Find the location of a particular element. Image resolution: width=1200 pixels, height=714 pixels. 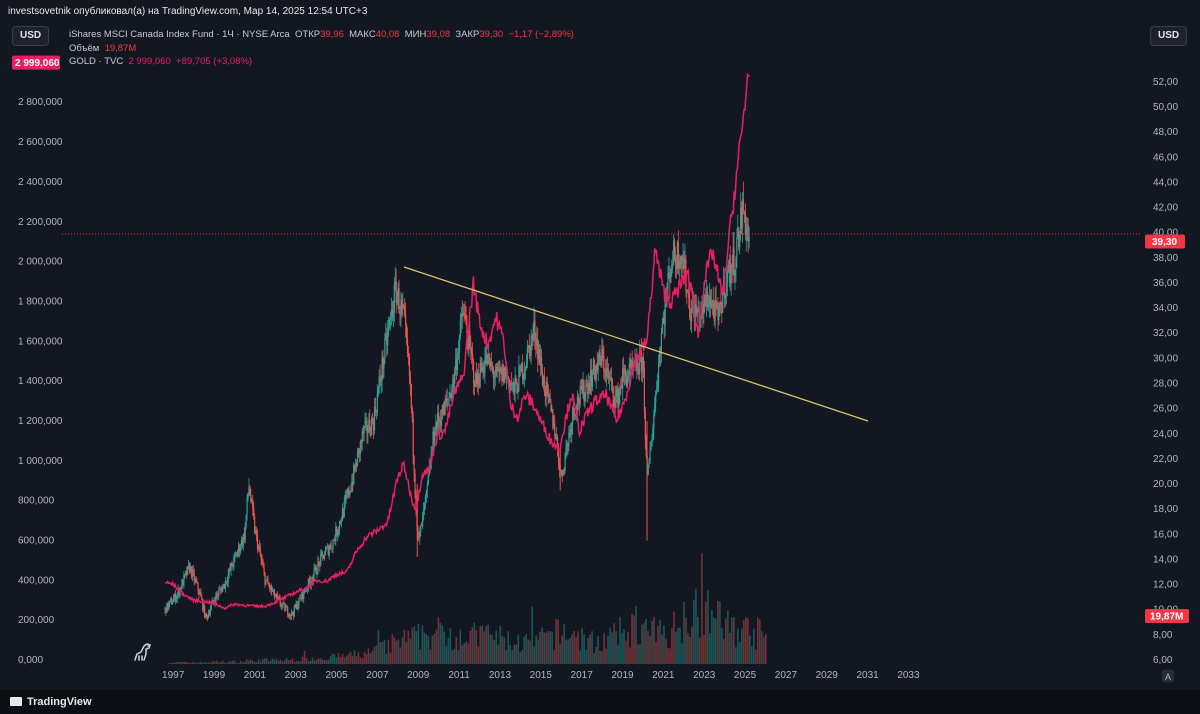

right-tick-label: 36,00 is located at coordinates (1165, 283).